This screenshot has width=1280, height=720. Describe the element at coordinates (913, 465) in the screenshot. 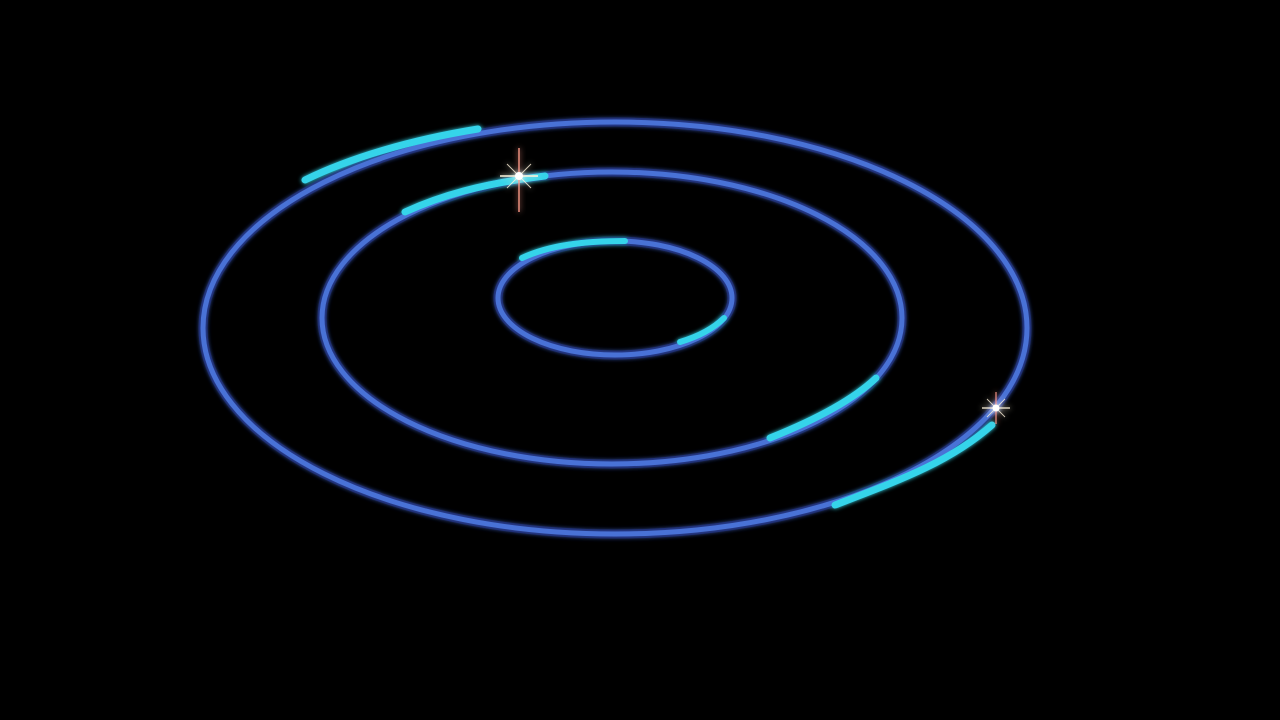

I see `outer-ring-highlight-bottom` at that location.